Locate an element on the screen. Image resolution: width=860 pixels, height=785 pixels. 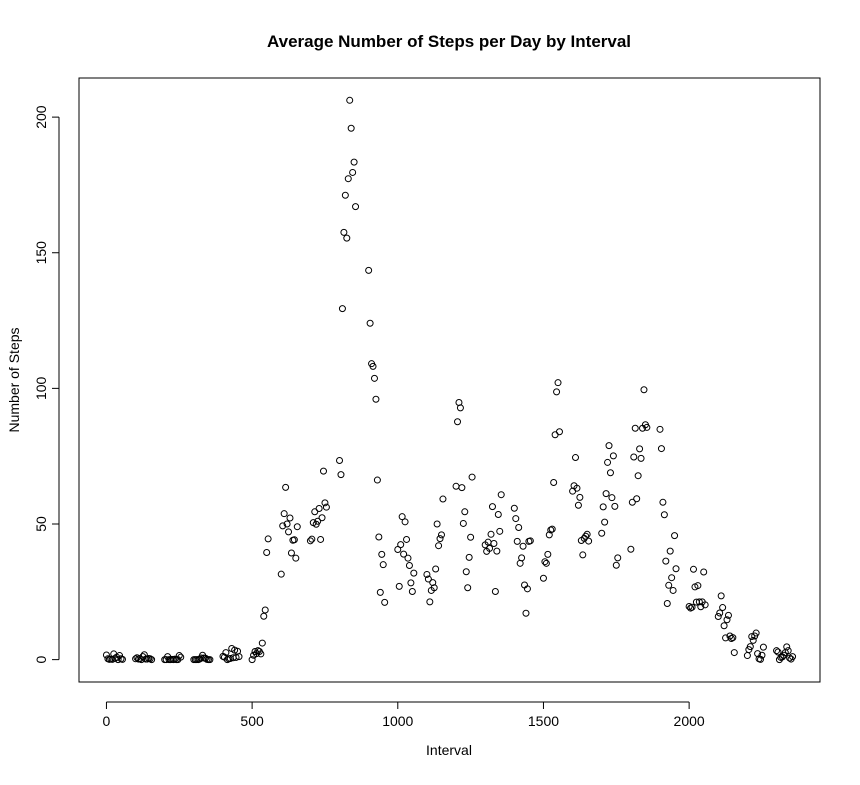
y-tick-label: 200 is located at coordinates (41, 117).